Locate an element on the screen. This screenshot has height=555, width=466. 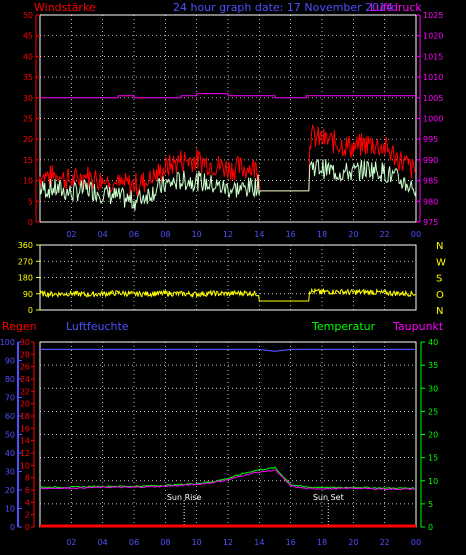
rain-tick-label: 16 is located at coordinates (25, 428).